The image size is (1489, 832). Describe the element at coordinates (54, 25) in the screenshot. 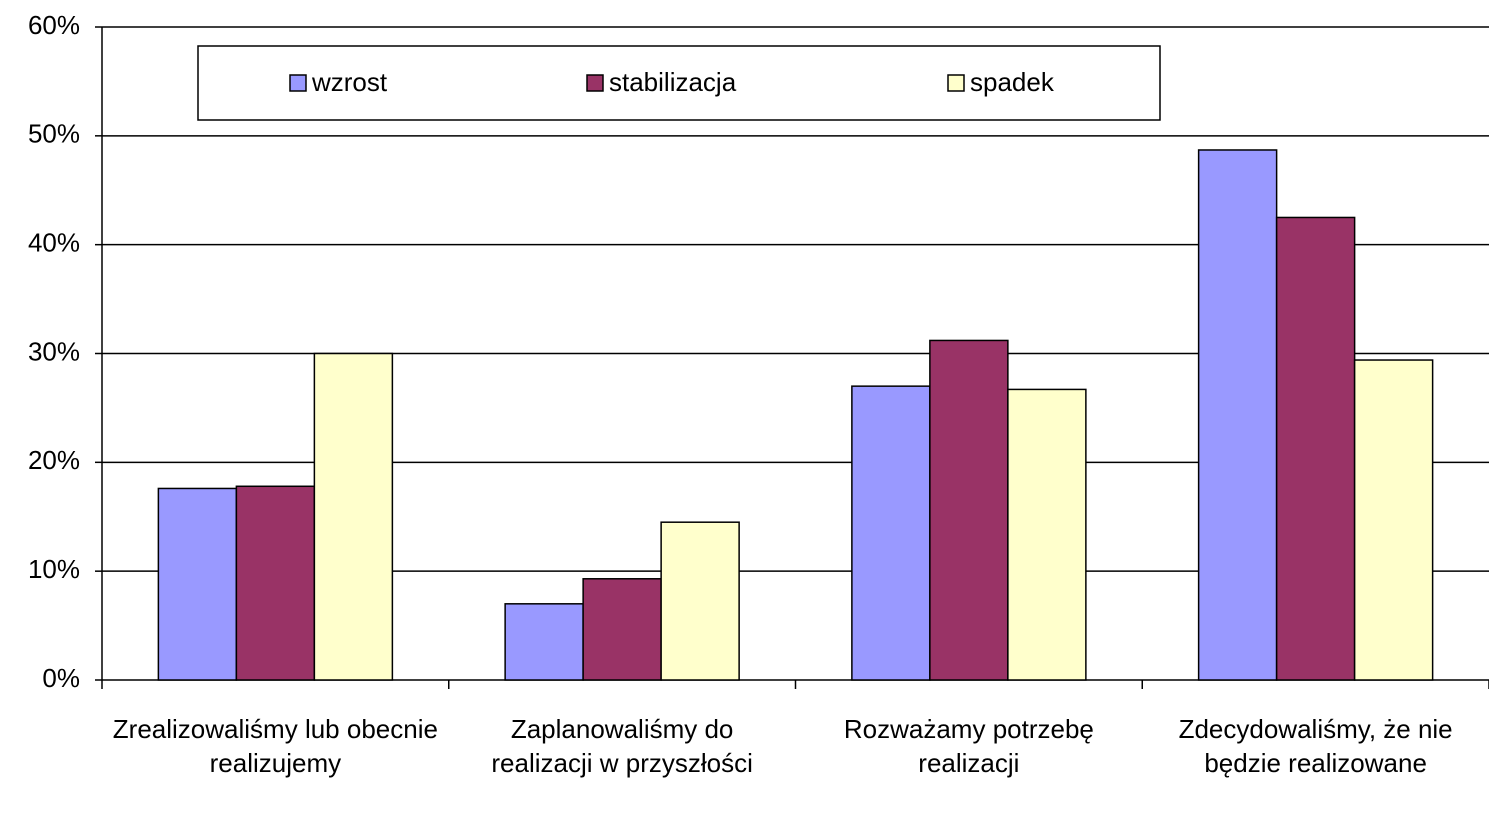

I see `y-tick-label: 60%` at that location.